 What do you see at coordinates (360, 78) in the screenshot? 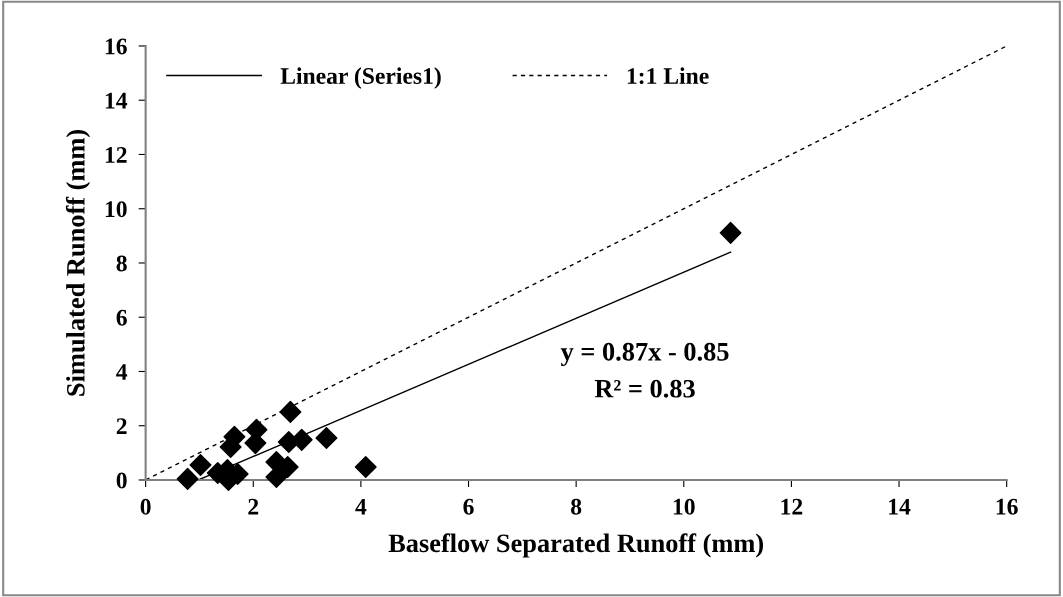
I see `legend-label: Linear (Series1)` at bounding box center [360, 78].